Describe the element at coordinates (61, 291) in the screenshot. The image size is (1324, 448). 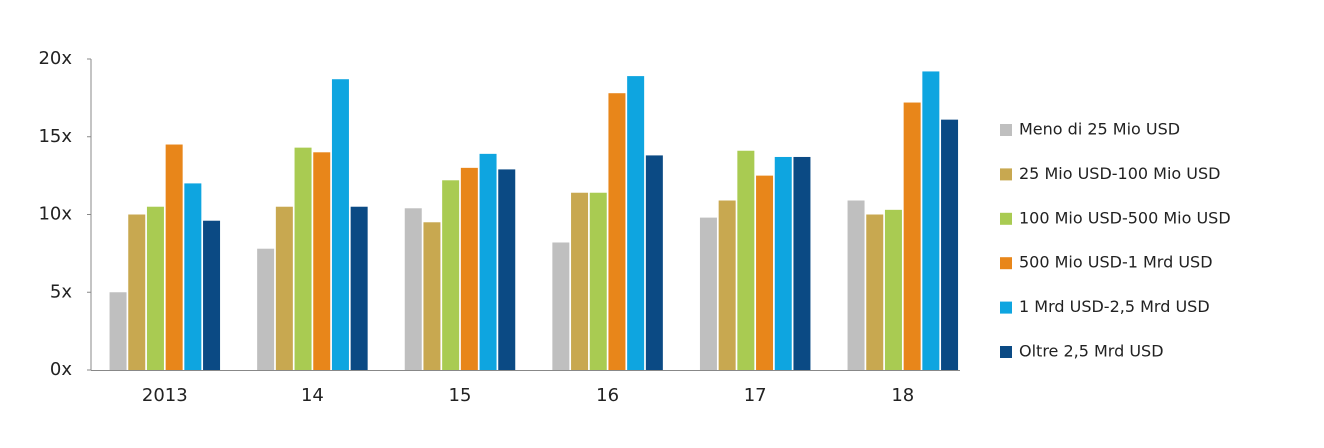
I see `y-tick-label: 5x` at that location.